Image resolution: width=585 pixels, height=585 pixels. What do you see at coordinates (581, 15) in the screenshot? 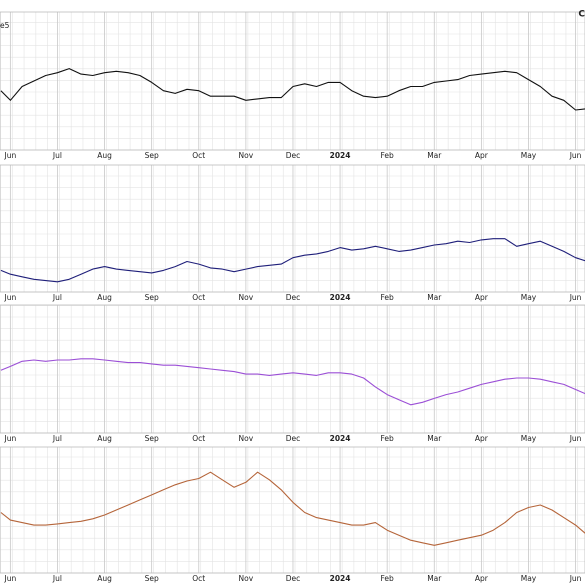
I see `corner-label: C` at bounding box center [581, 15].